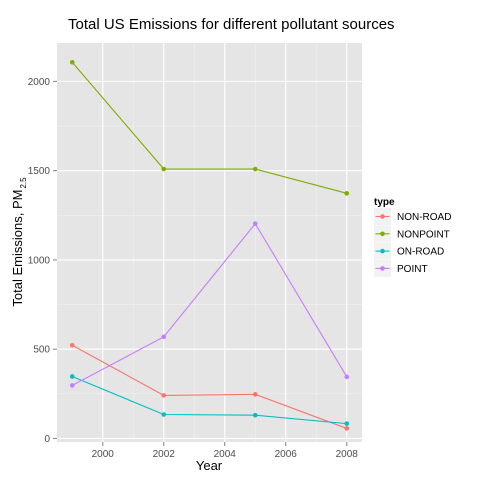 Image resolution: width=480 pixels, height=480 pixels. Describe the element at coordinates (39, 171) in the screenshot. I see `y-tick-label: 1500` at that location.